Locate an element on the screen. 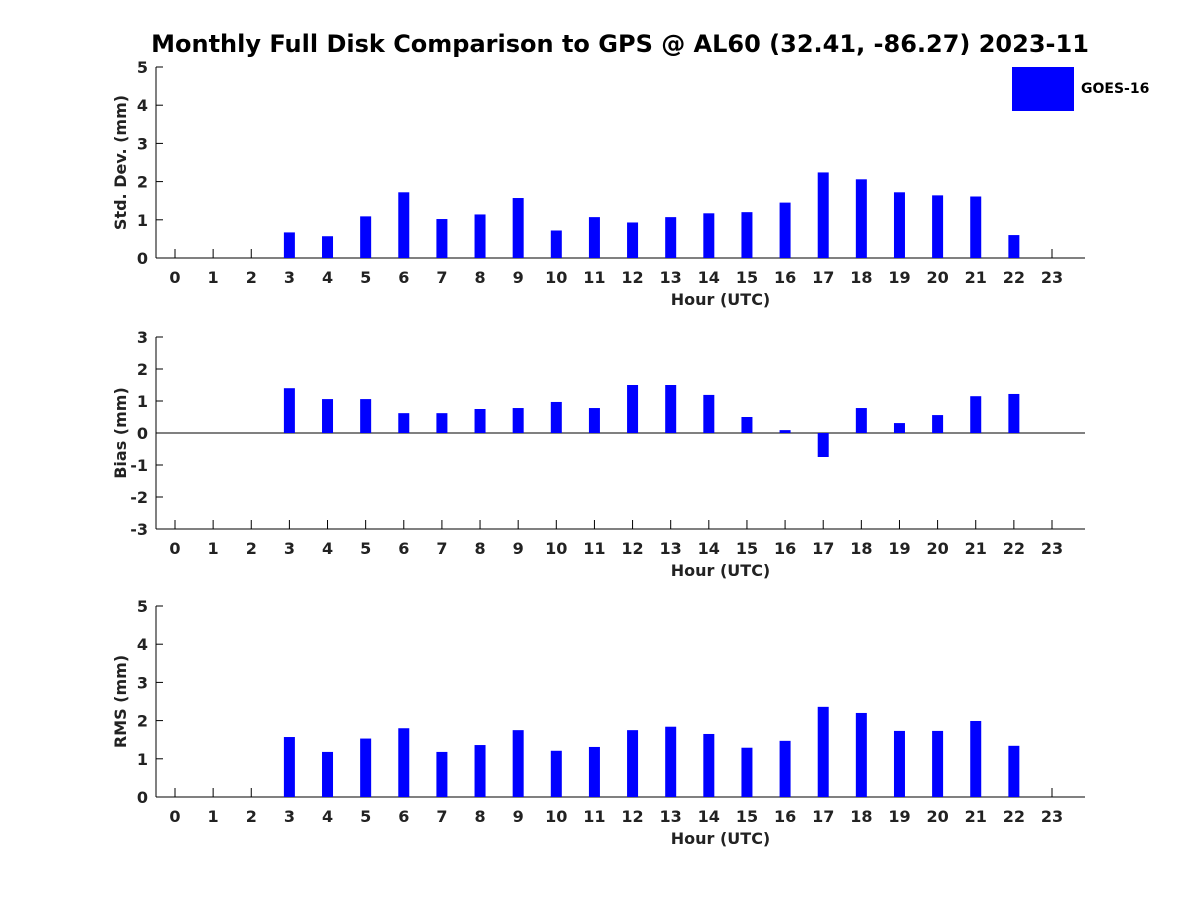 The height and width of the screenshot is (900, 1200). x-tick-label: 9 is located at coordinates (518, 816).